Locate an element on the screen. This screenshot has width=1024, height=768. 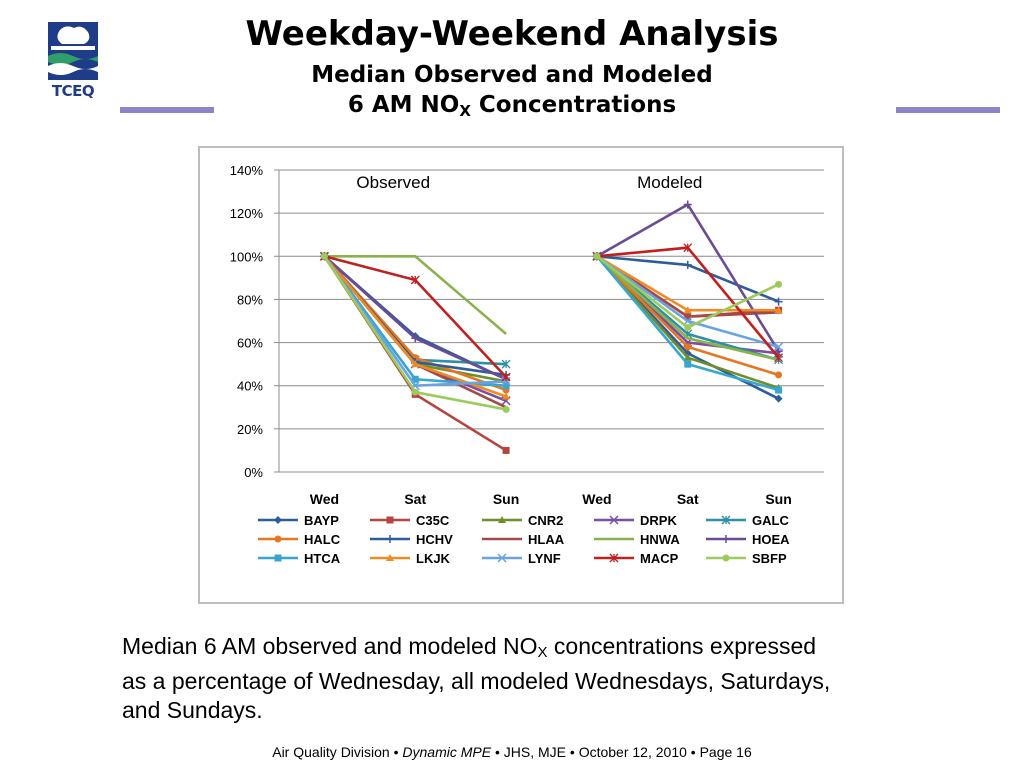
legend-label-lynf: LYNF is located at coordinates (544, 558).